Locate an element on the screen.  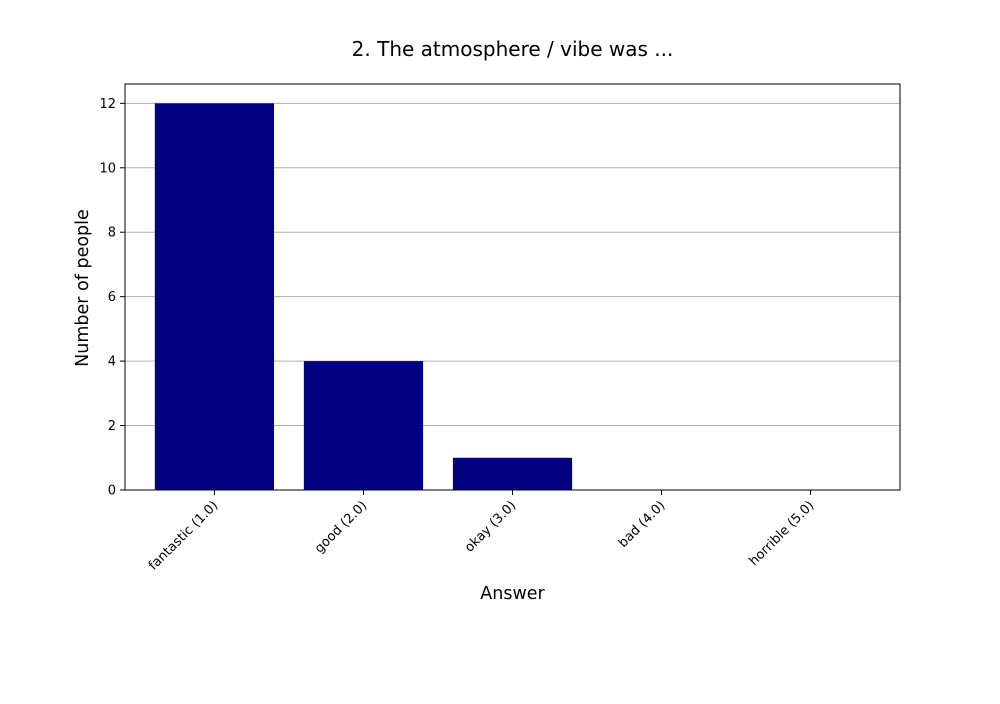
y-tick-label: 12 is located at coordinates (107, 104).